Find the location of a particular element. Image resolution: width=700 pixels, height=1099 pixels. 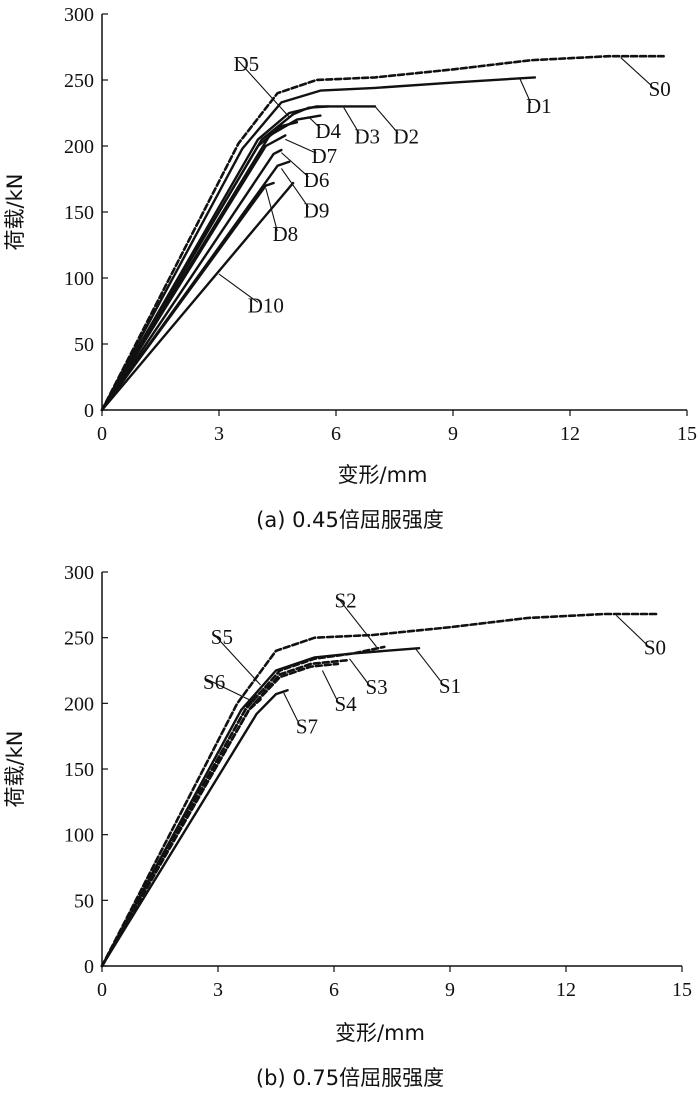

series-leader-d9 is located at coordinates (294, 188).